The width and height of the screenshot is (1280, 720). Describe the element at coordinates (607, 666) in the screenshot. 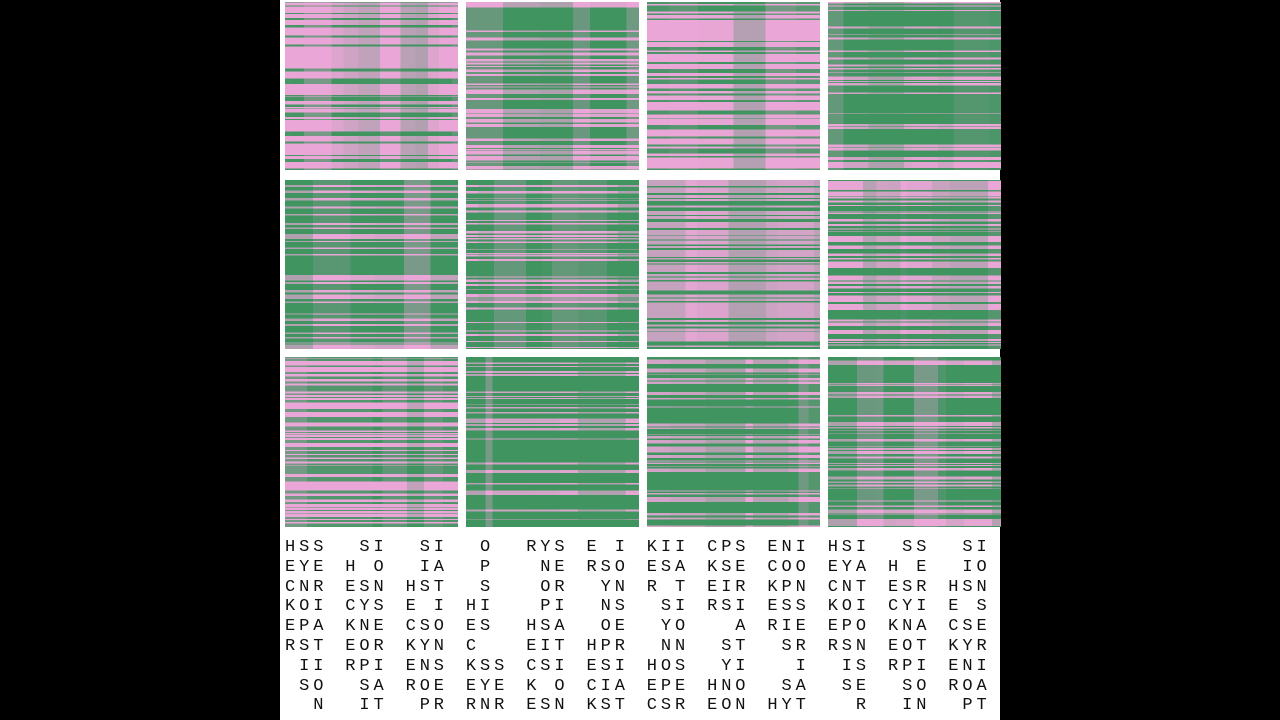

I see `text-group: ESI` at that location.